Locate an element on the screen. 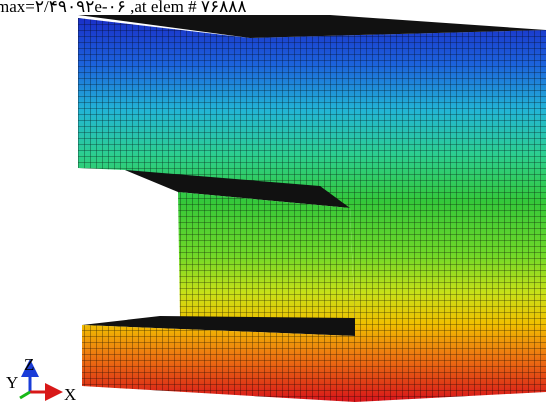  ledge-top is located at coordinates (218, 326).